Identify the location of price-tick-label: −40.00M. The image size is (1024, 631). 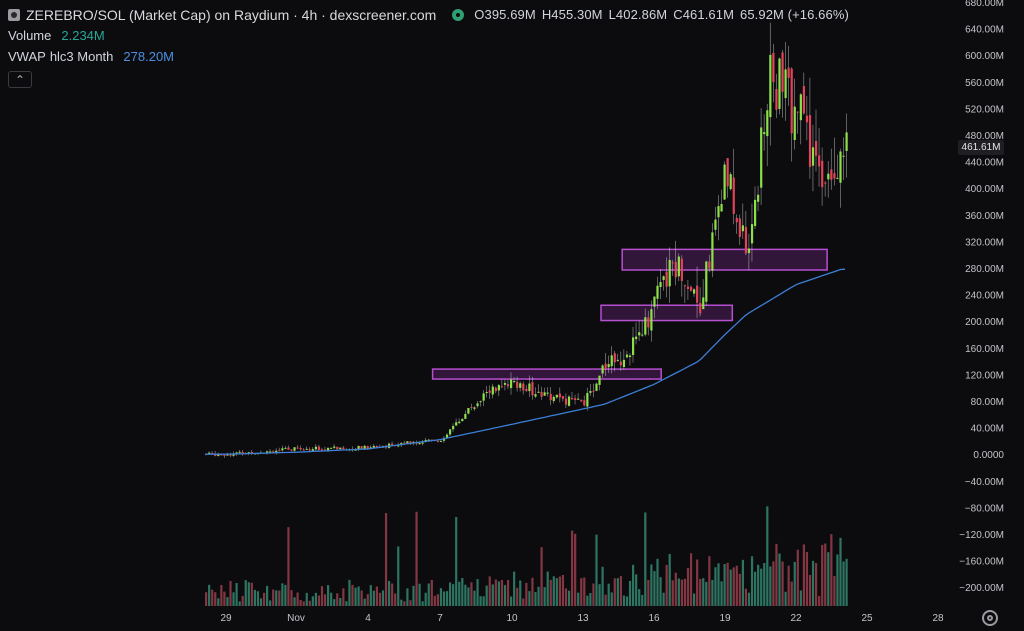
(984, 482).